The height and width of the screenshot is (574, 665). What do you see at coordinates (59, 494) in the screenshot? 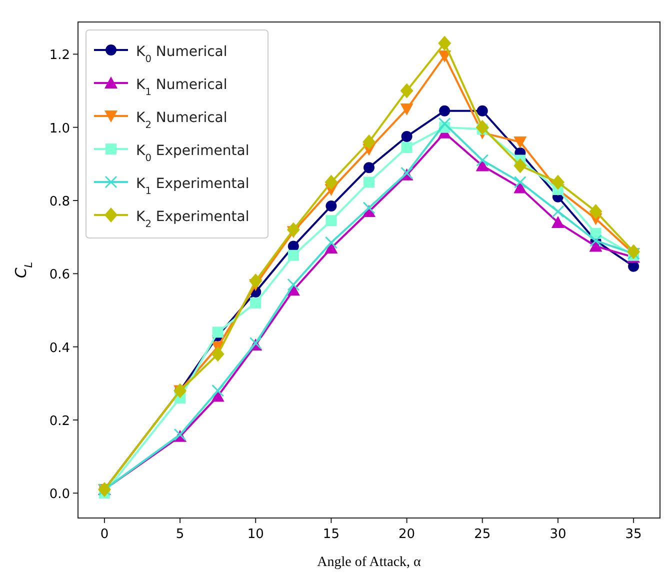
I see `y-tick-label: 0.0` at bounding box center [59, 494].